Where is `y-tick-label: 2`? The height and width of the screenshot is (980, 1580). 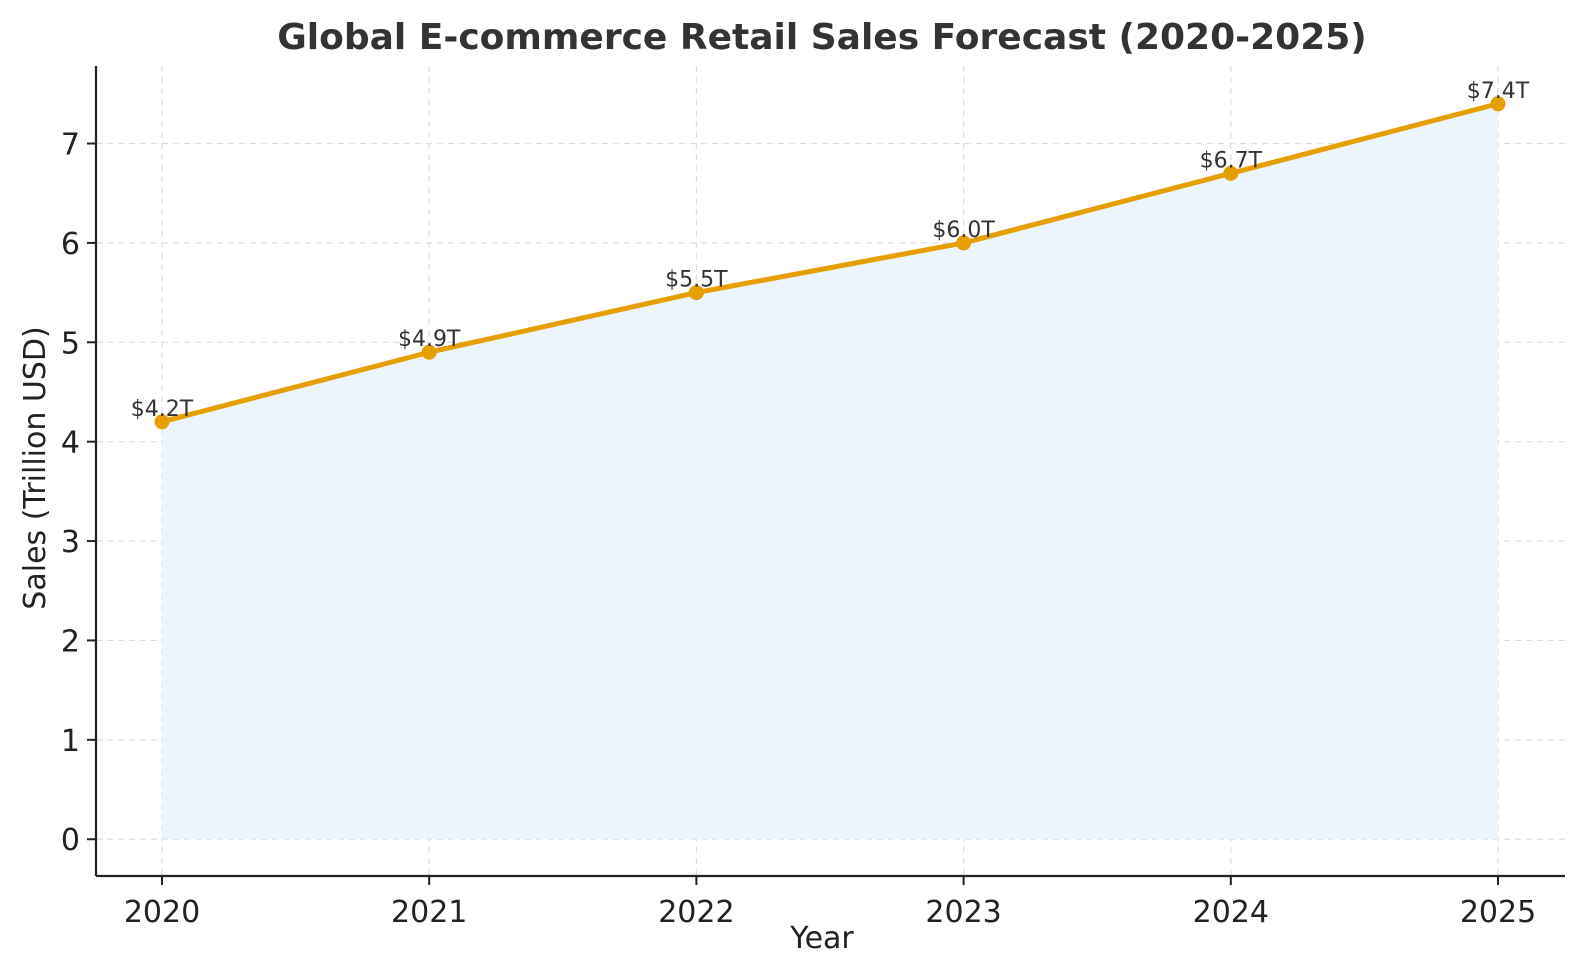 y-tick-label: 2 is located at coordinates (70, 641).